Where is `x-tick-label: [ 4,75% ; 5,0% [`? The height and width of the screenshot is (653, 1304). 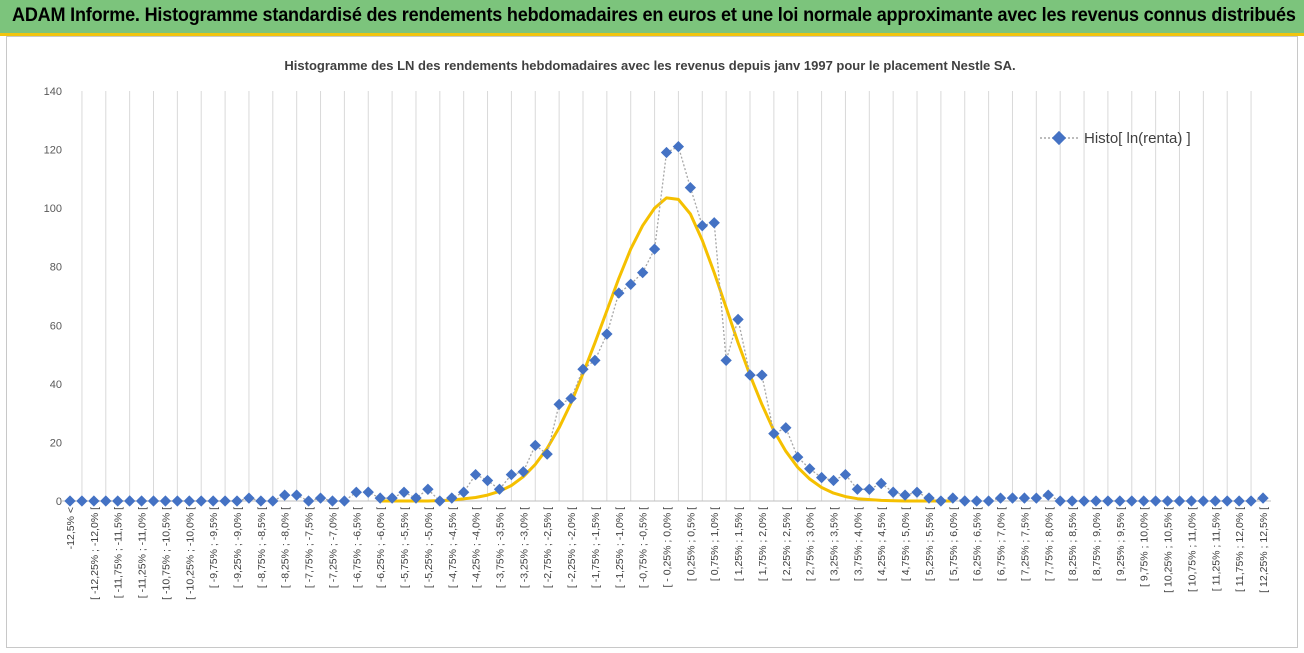 x-tick-label: [ 4,75% ; 5,0% [ is located at coordinates (906, 544).